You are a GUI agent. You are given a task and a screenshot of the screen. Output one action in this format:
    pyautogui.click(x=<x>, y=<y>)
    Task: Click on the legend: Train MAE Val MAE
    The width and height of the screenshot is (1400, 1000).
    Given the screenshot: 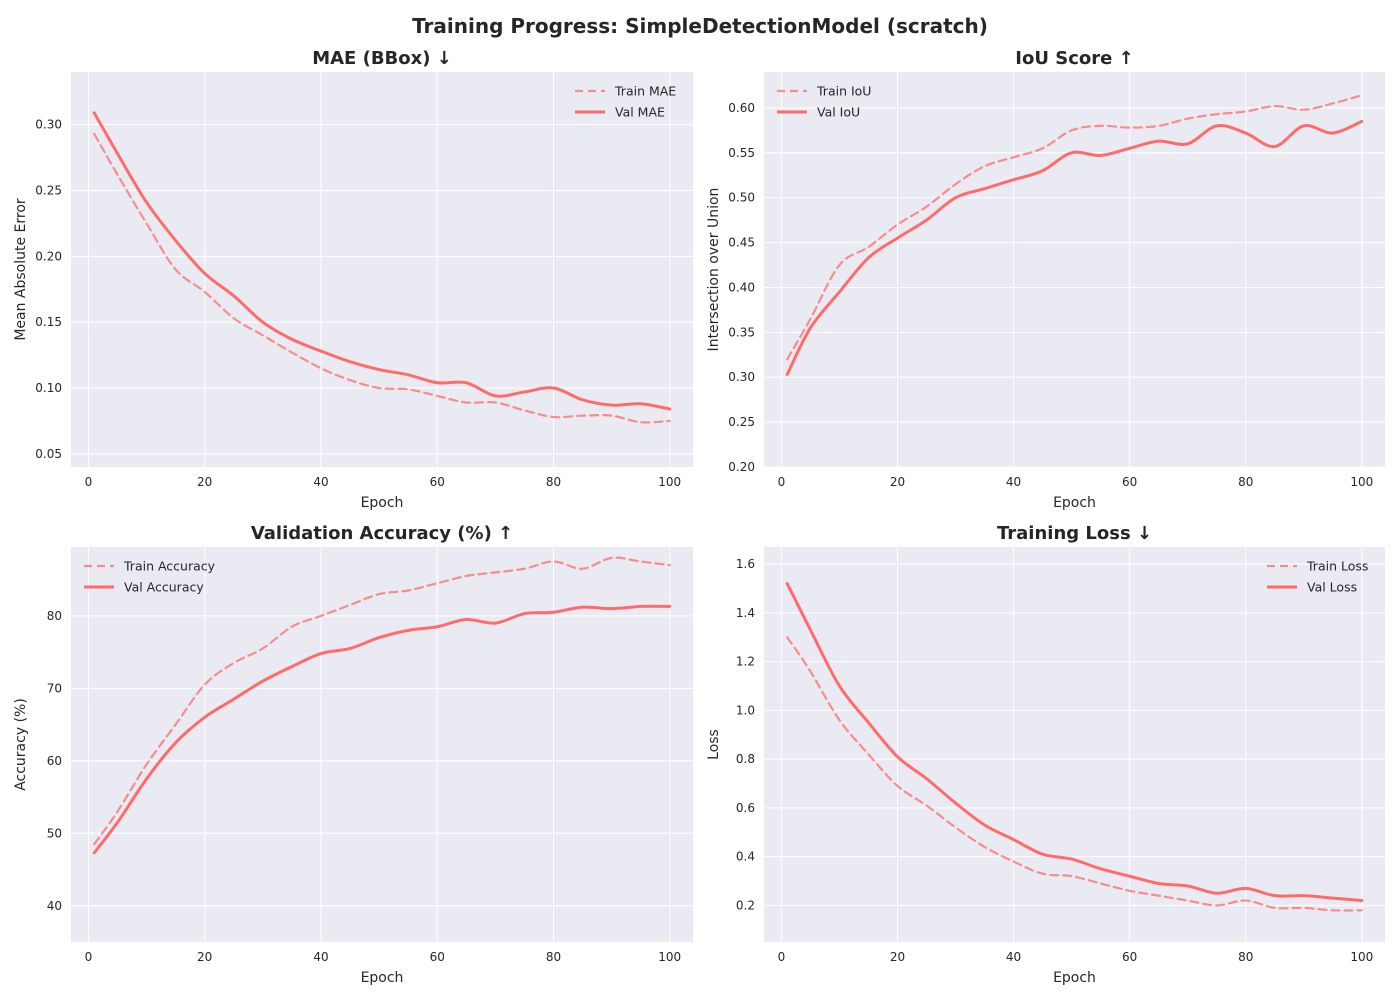 What is the action you would take?
    pyautogui.click(x=625, y=102)
    